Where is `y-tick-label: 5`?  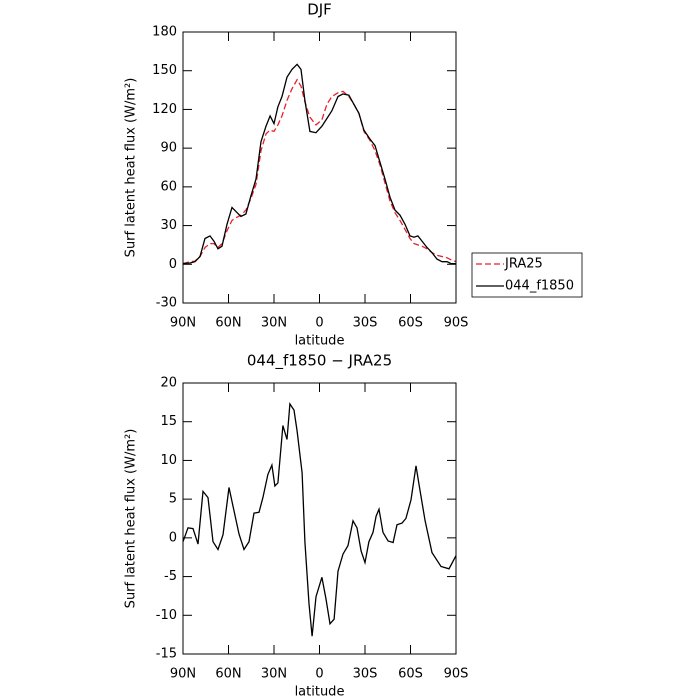
y-tick-label: 5 is located at coordinates (173, 499).